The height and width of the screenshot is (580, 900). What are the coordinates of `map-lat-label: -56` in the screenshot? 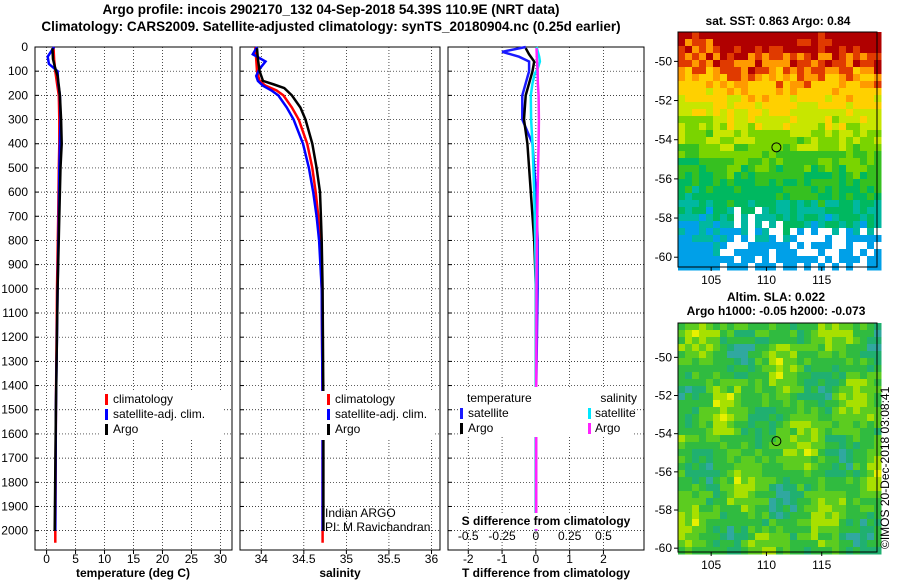 It's located at (664, 179).